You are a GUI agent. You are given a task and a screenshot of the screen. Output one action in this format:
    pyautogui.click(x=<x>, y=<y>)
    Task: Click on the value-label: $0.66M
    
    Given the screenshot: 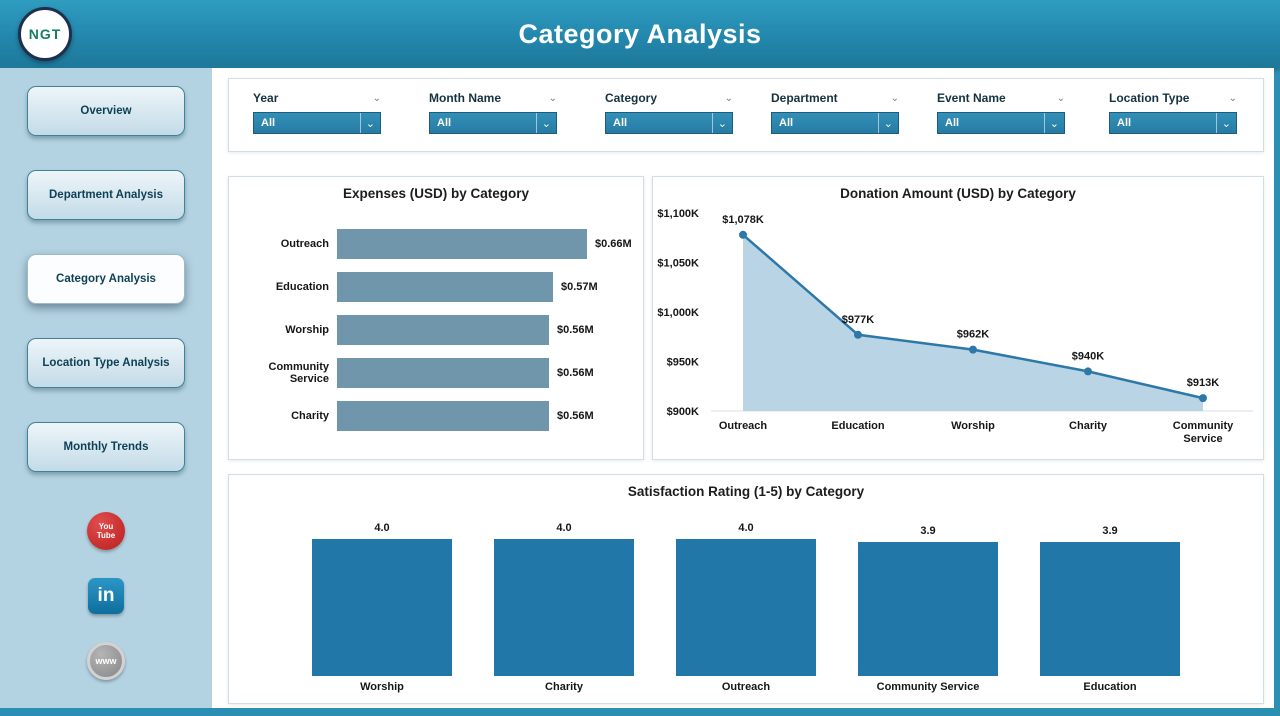 What is the action you would take?
    pyautogui.click(x=613, y=244)
    